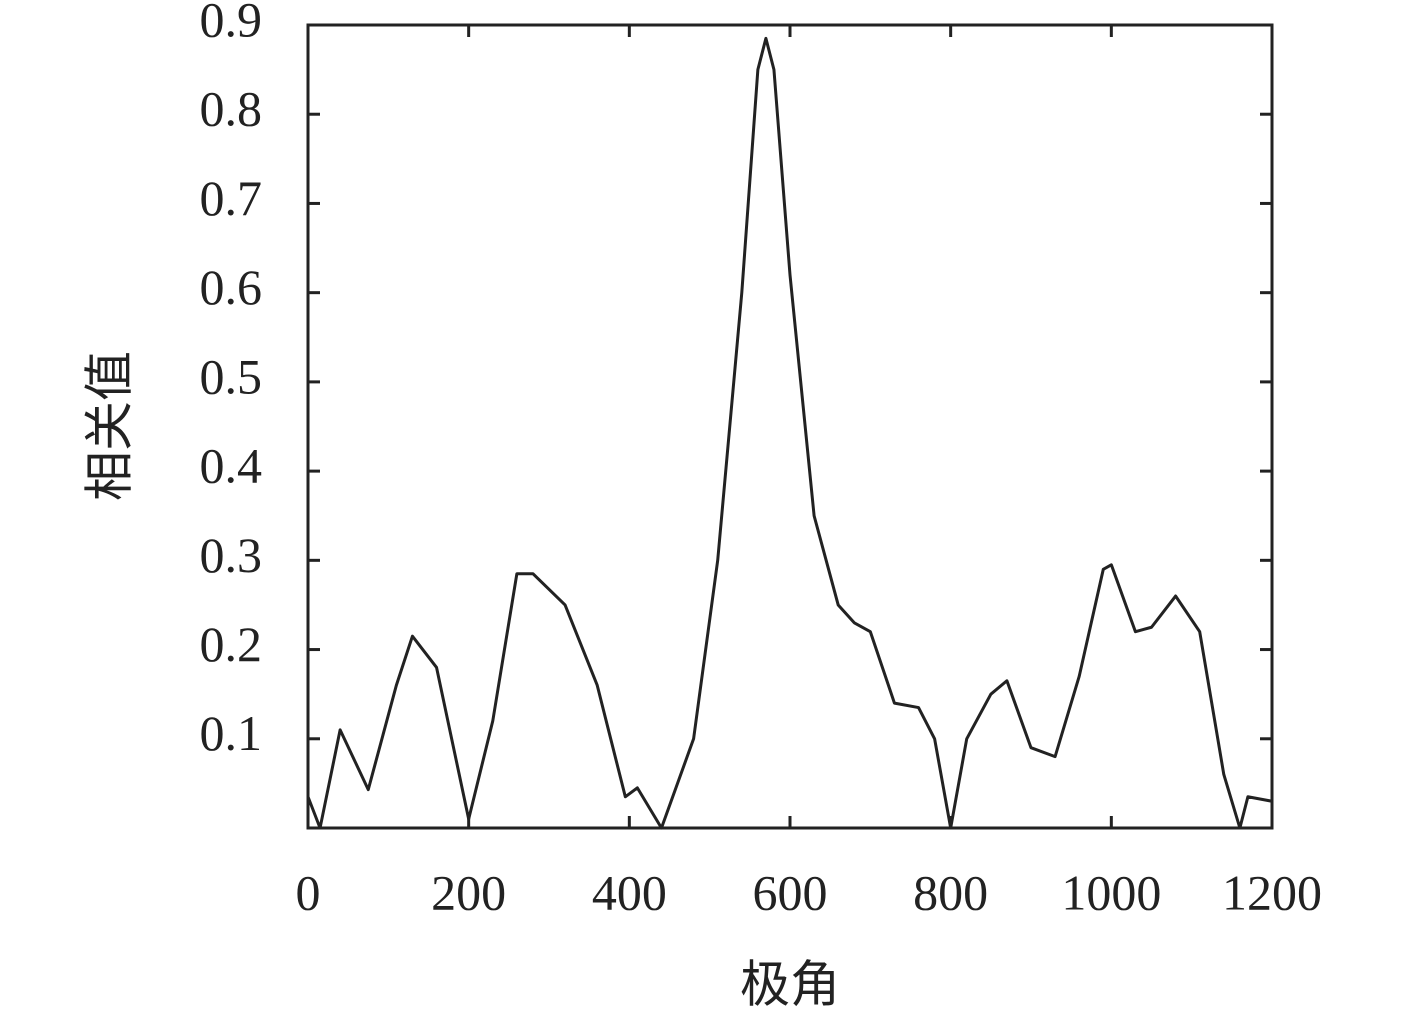 The image size is (1417, 1023). Describe the element at coordinates (790, 984) in the screenshot. I see `x-axis-label: 极角` at that location.